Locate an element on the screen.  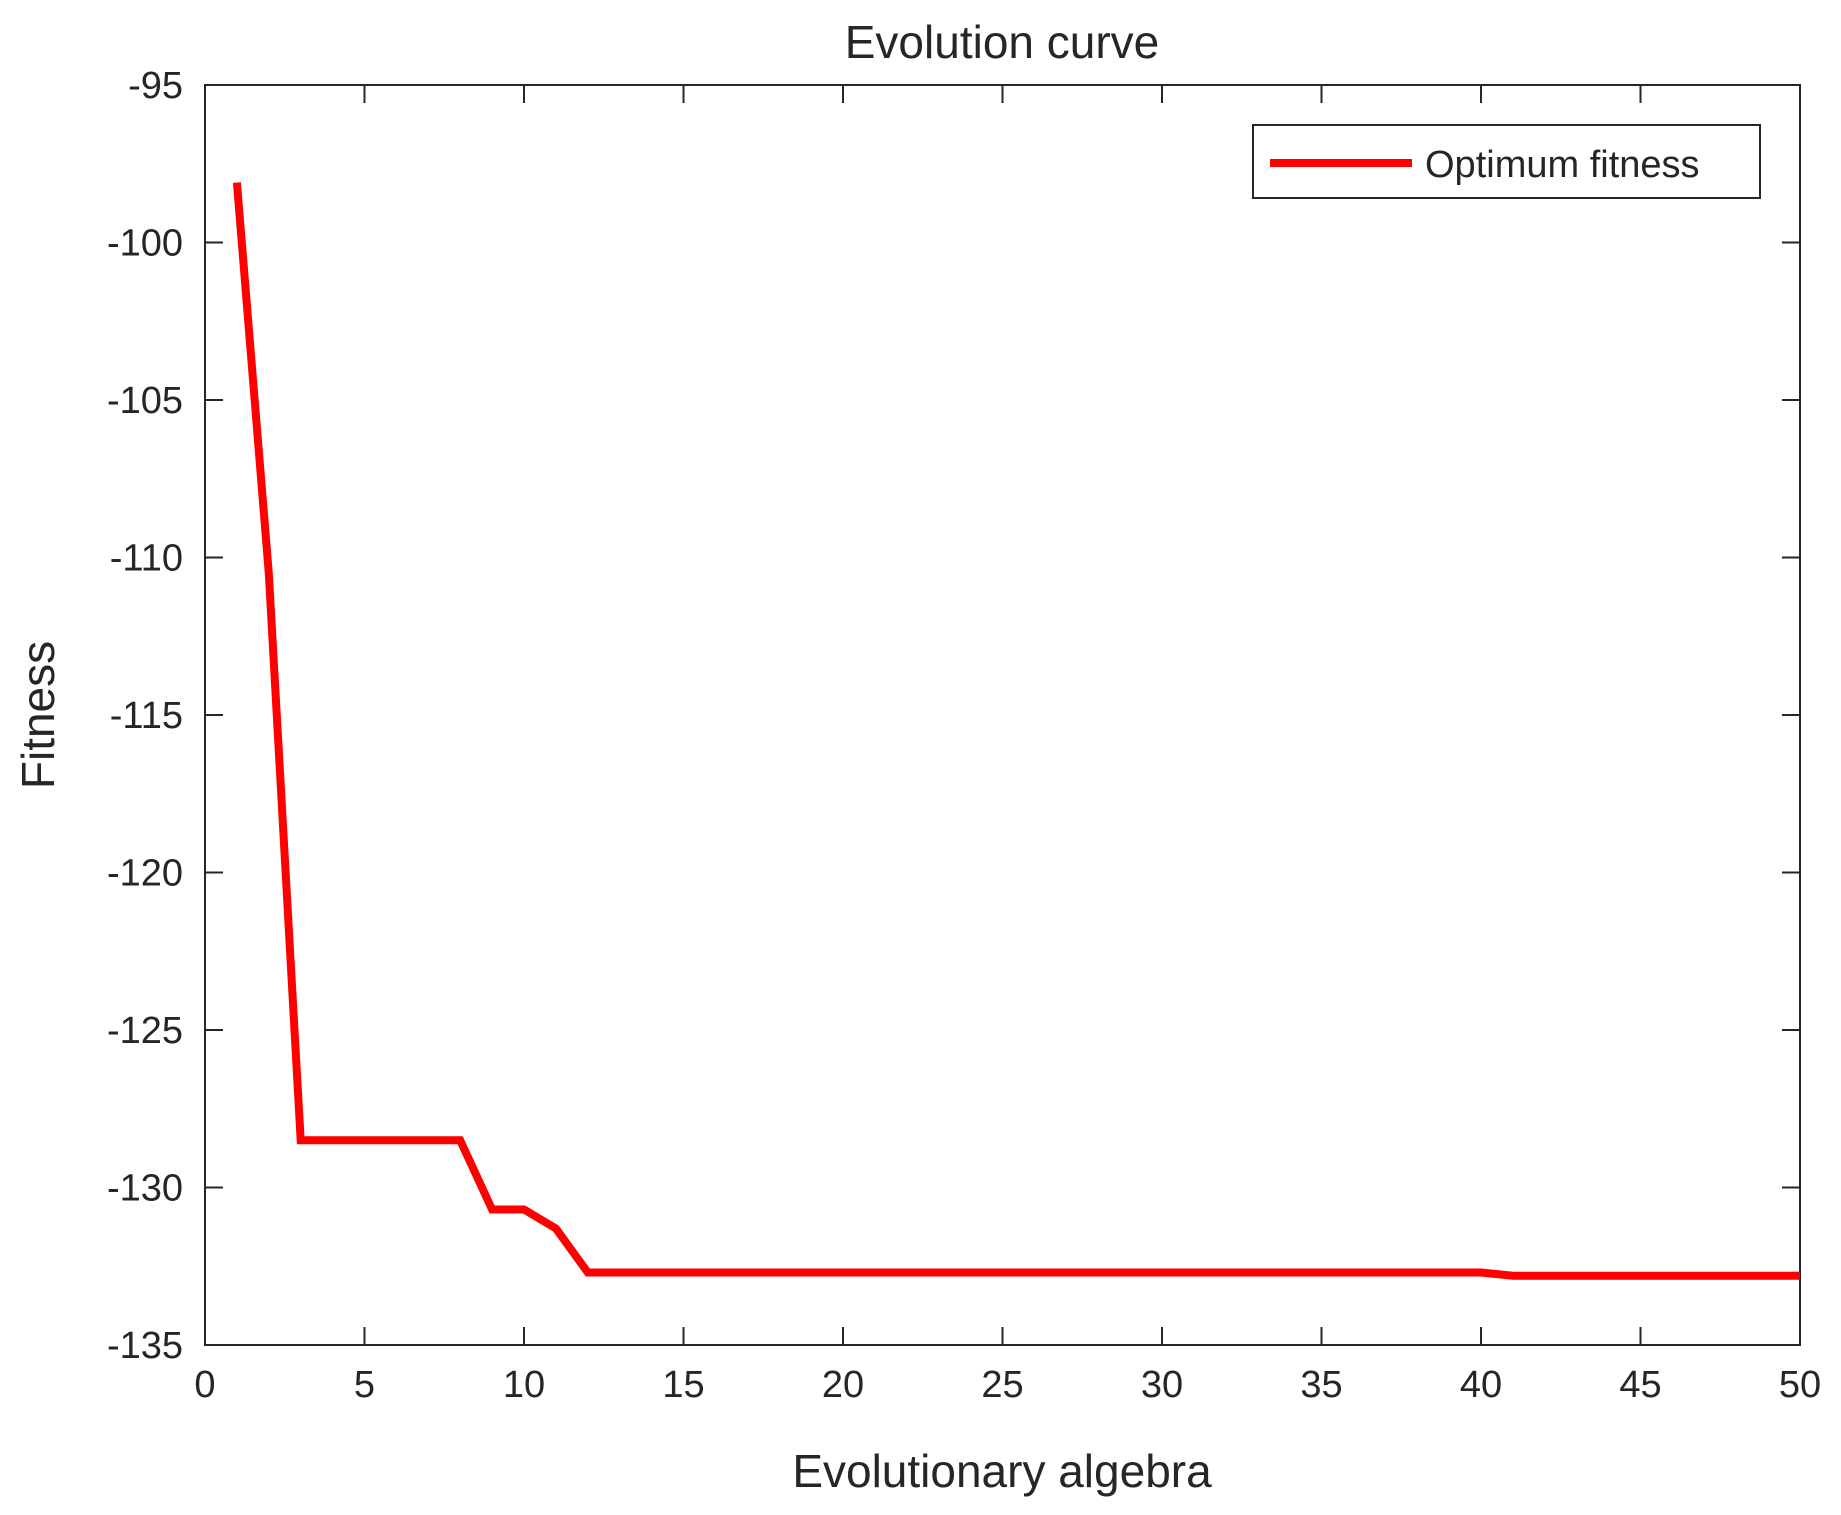
chart-title: Evolution curve is located at coordinates (1002, 42).